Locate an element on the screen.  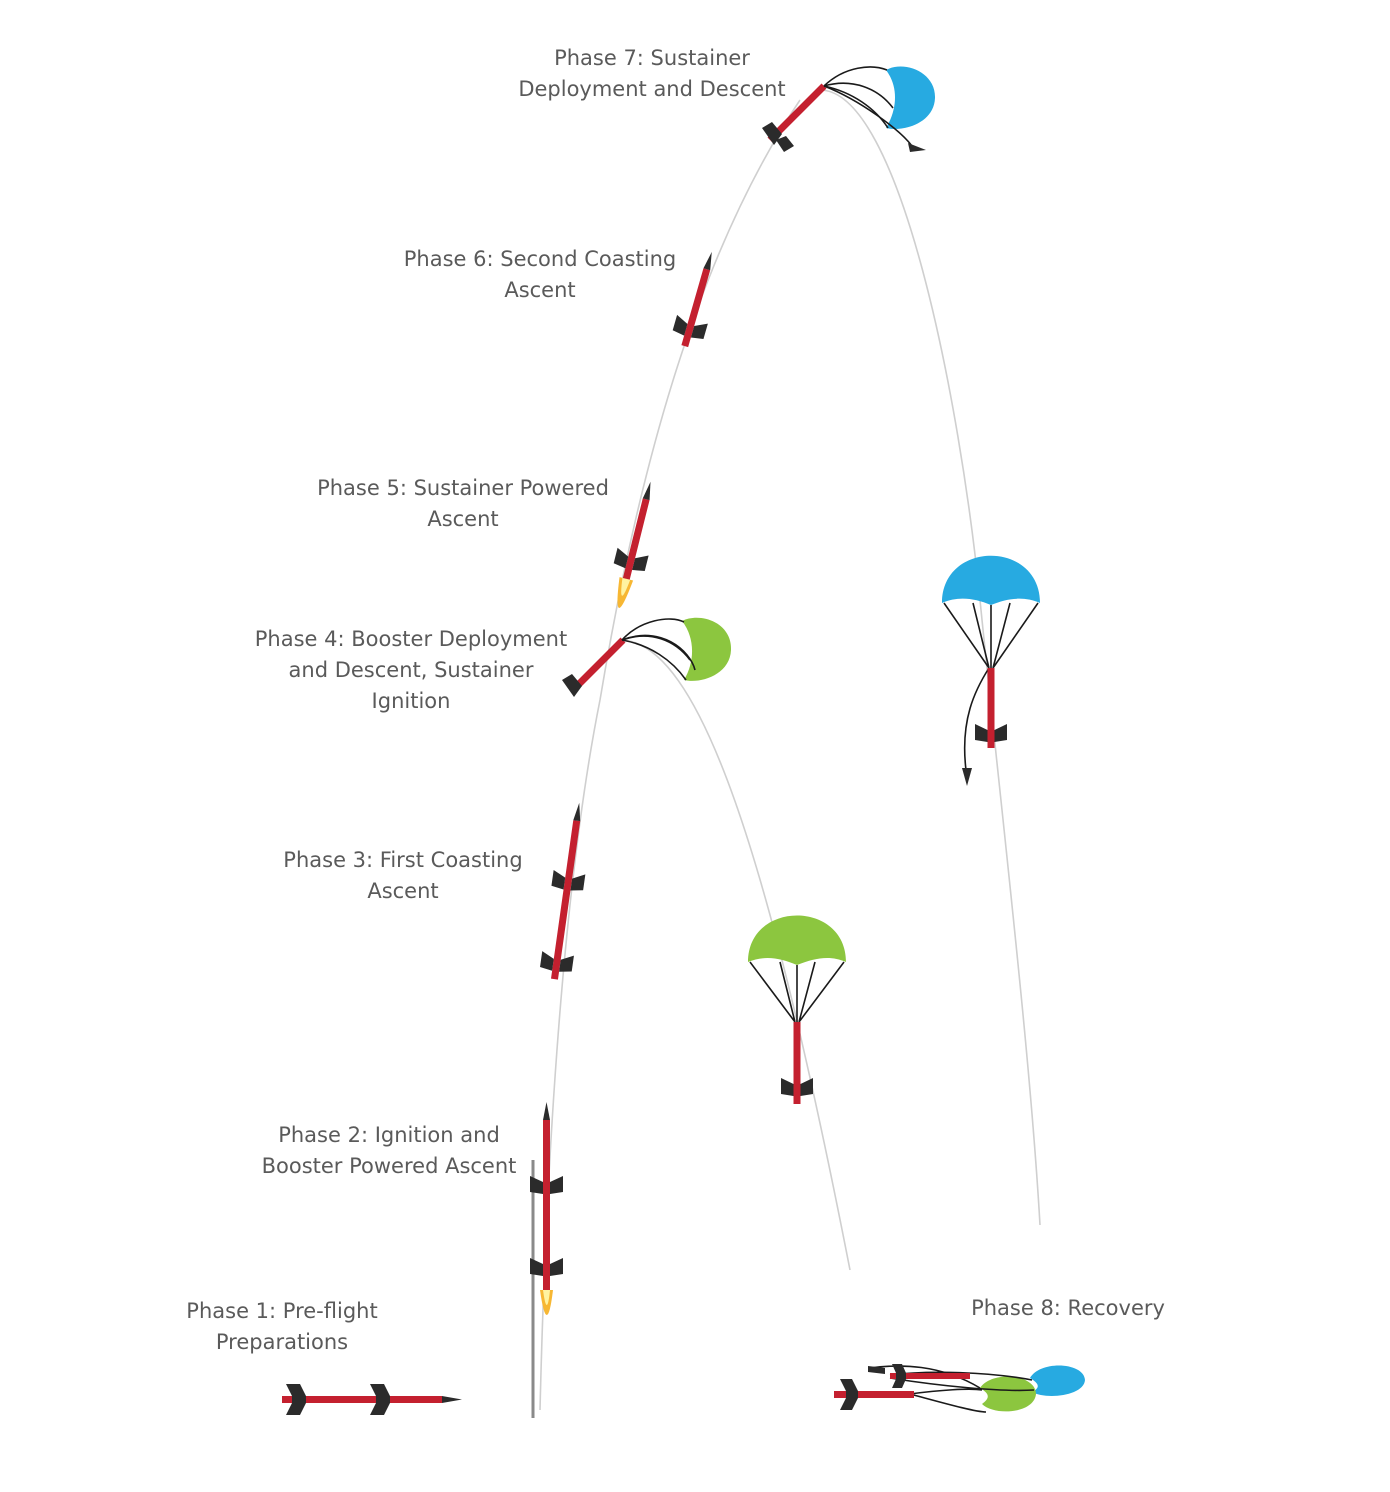
parachute-icon-phase4 is located at coordinates (676, 649).